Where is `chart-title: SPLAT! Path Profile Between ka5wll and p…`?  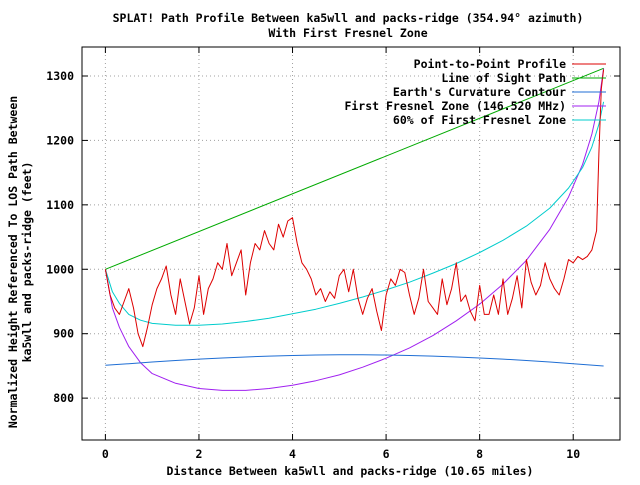 chart-title: SPLAT! Path Profile Between ka5wll and p… is located at coordinates (348, 18).